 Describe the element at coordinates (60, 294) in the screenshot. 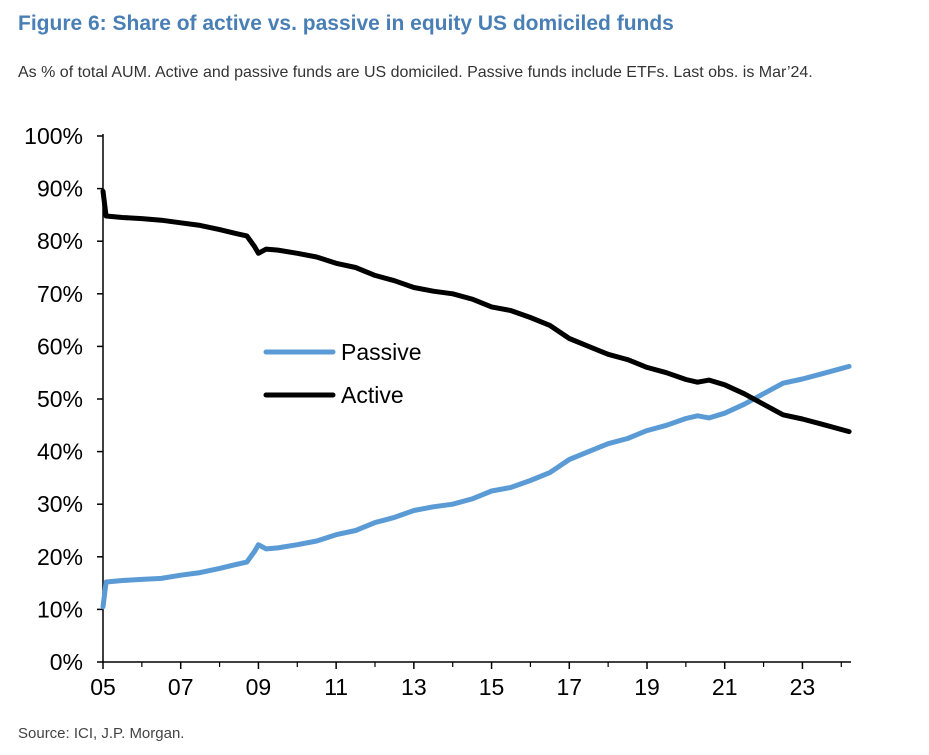

I see `y-tick-label: 70%` at that location.